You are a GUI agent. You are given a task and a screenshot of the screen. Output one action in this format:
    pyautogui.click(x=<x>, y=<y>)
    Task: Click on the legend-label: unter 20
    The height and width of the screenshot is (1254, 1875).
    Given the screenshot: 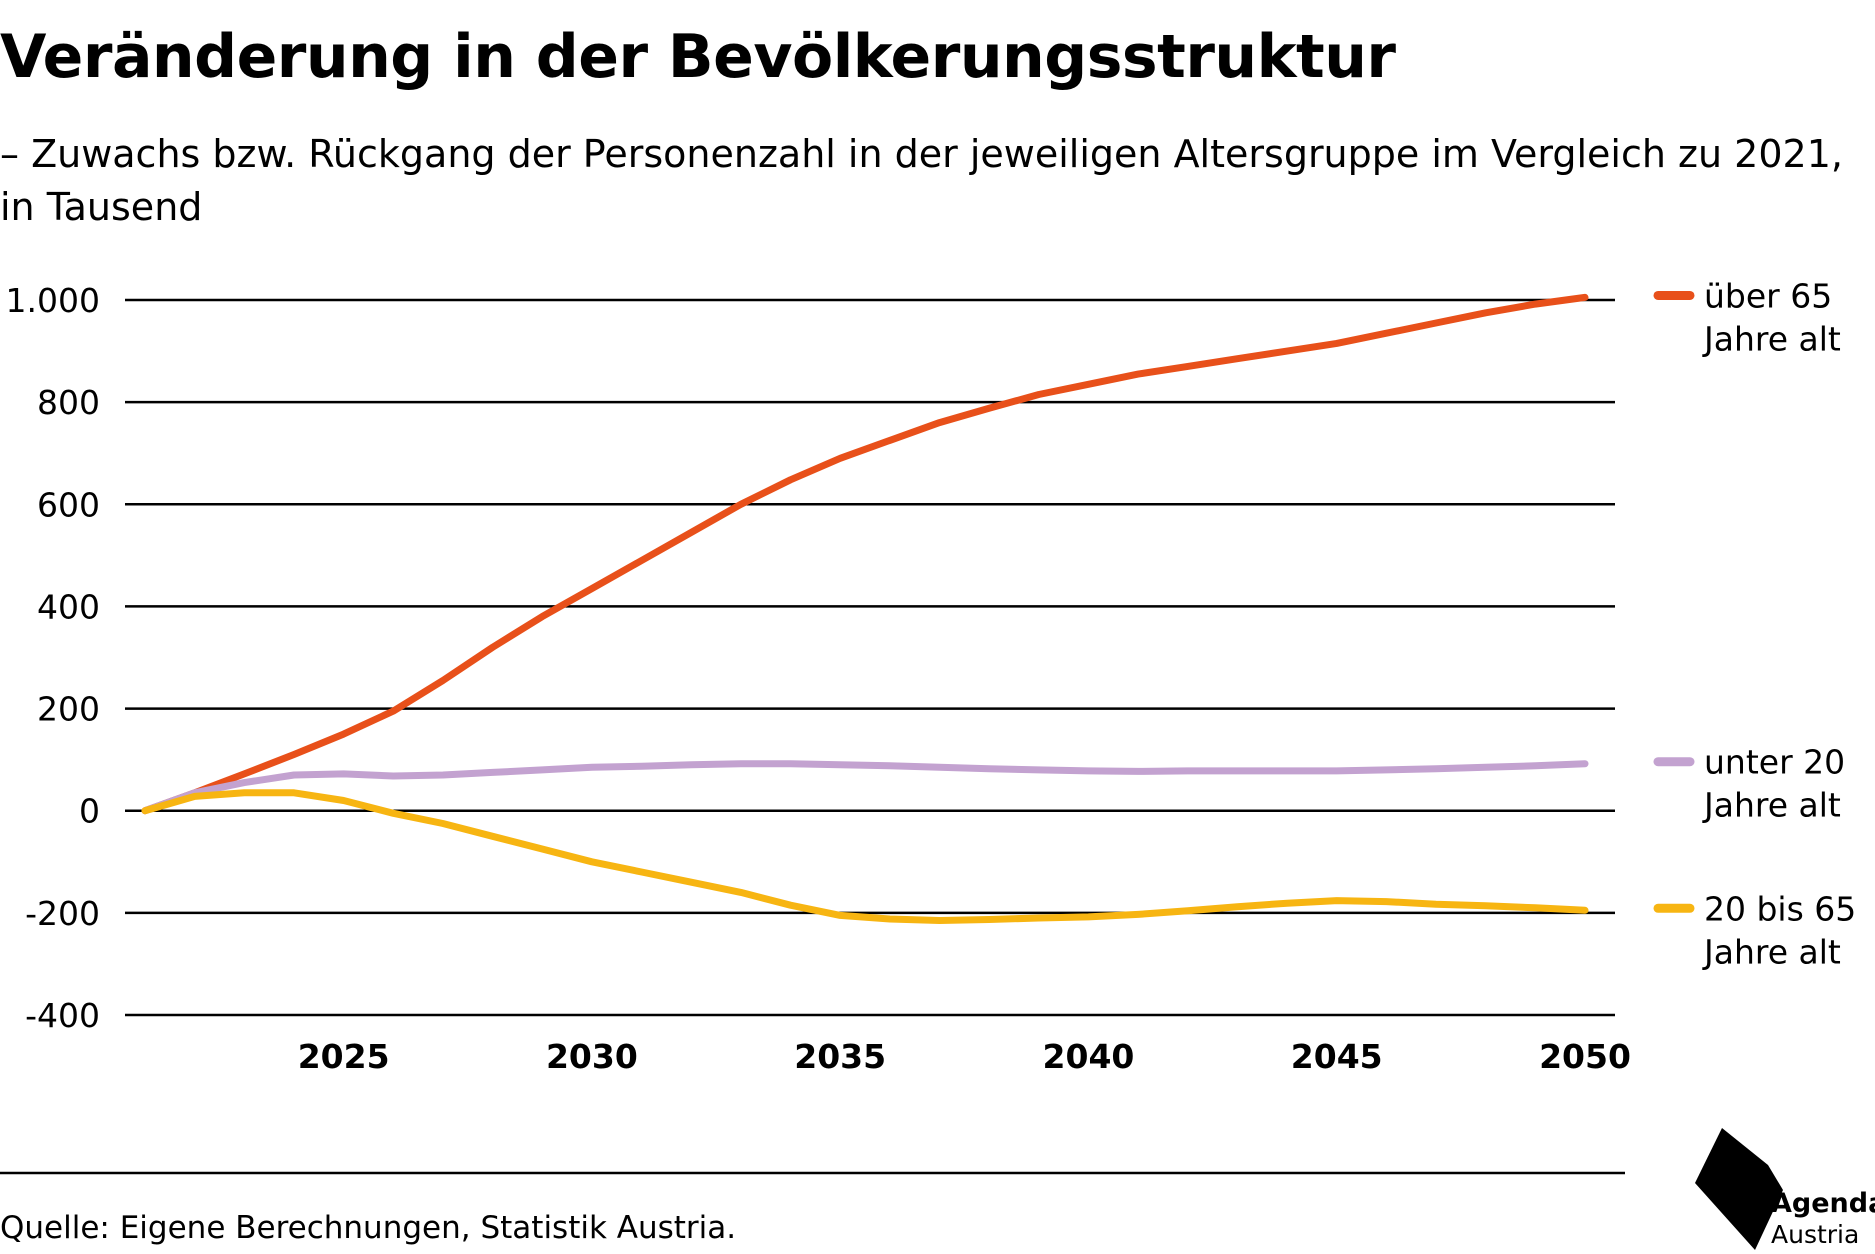 What is the action you would take?
    pyautogui.click(x=1774, y=762)
    